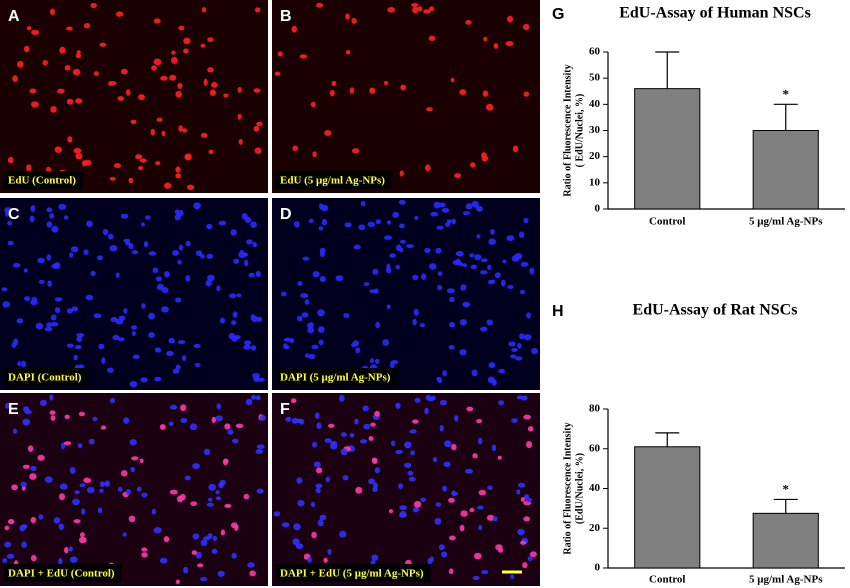  What do you see at coordinates (62, 573) in the screenshot?
I see `caption-box` at bounding box center [62, 573].